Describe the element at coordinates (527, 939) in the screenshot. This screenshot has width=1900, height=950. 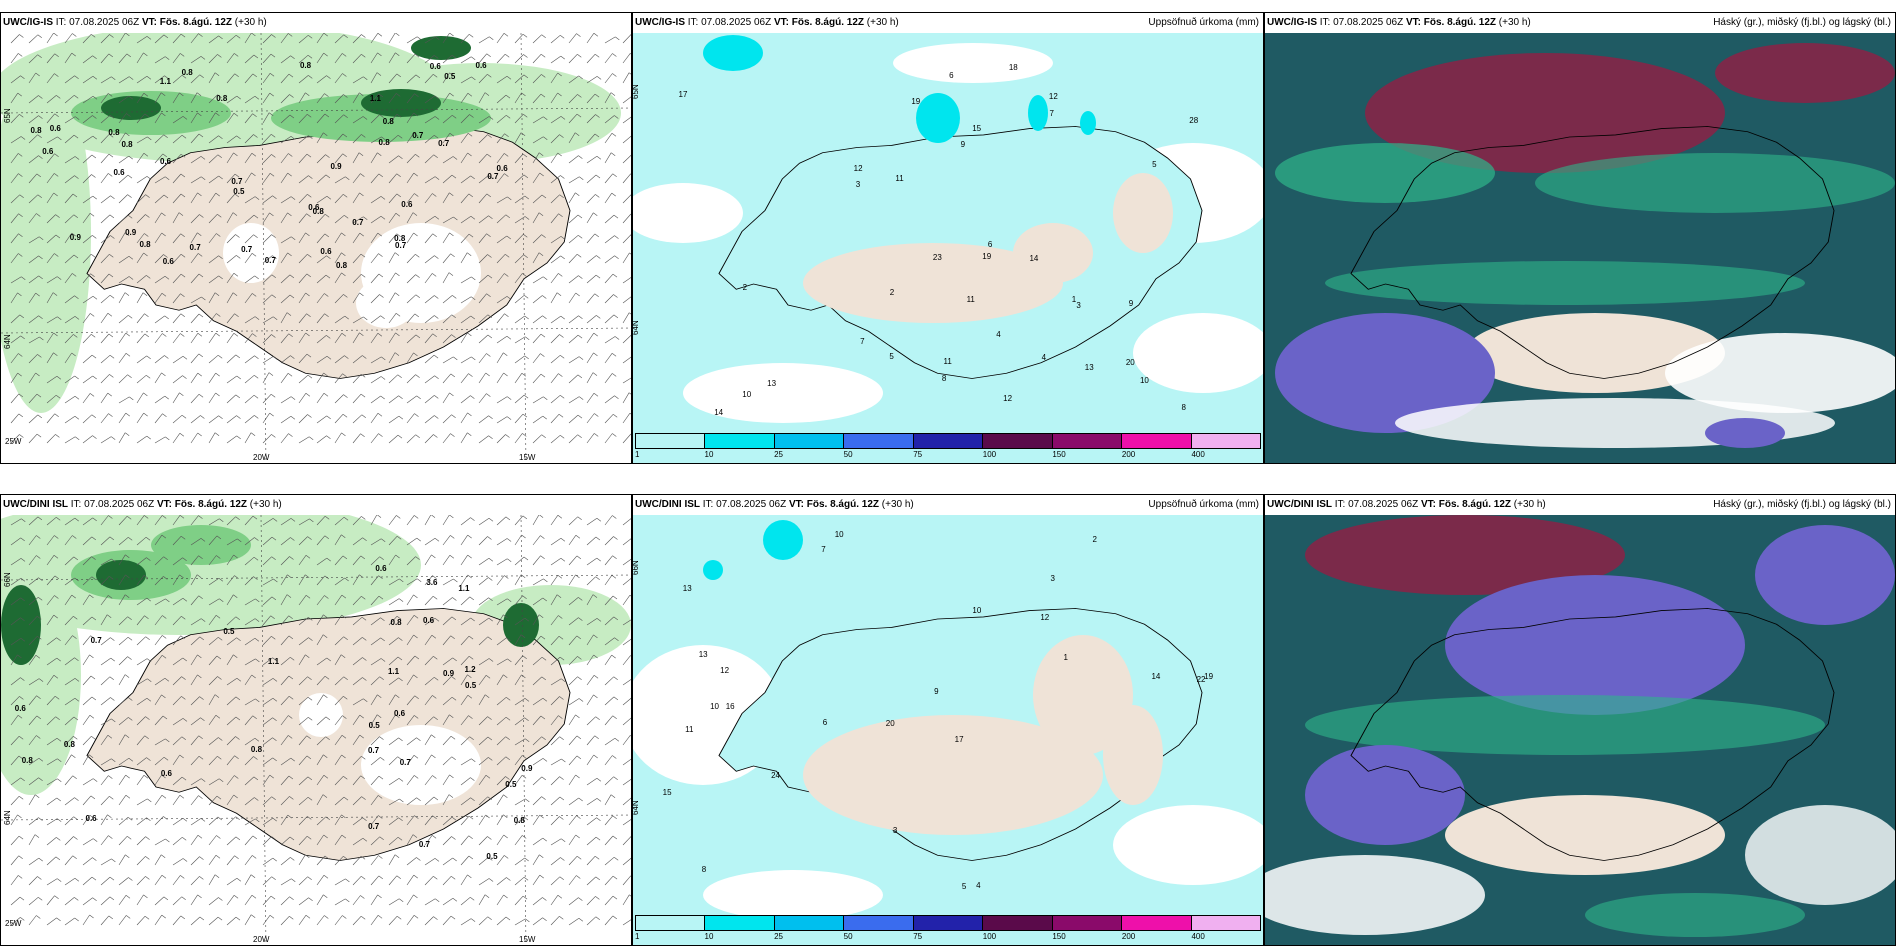
I see `lon-15w: 15W` at that location.